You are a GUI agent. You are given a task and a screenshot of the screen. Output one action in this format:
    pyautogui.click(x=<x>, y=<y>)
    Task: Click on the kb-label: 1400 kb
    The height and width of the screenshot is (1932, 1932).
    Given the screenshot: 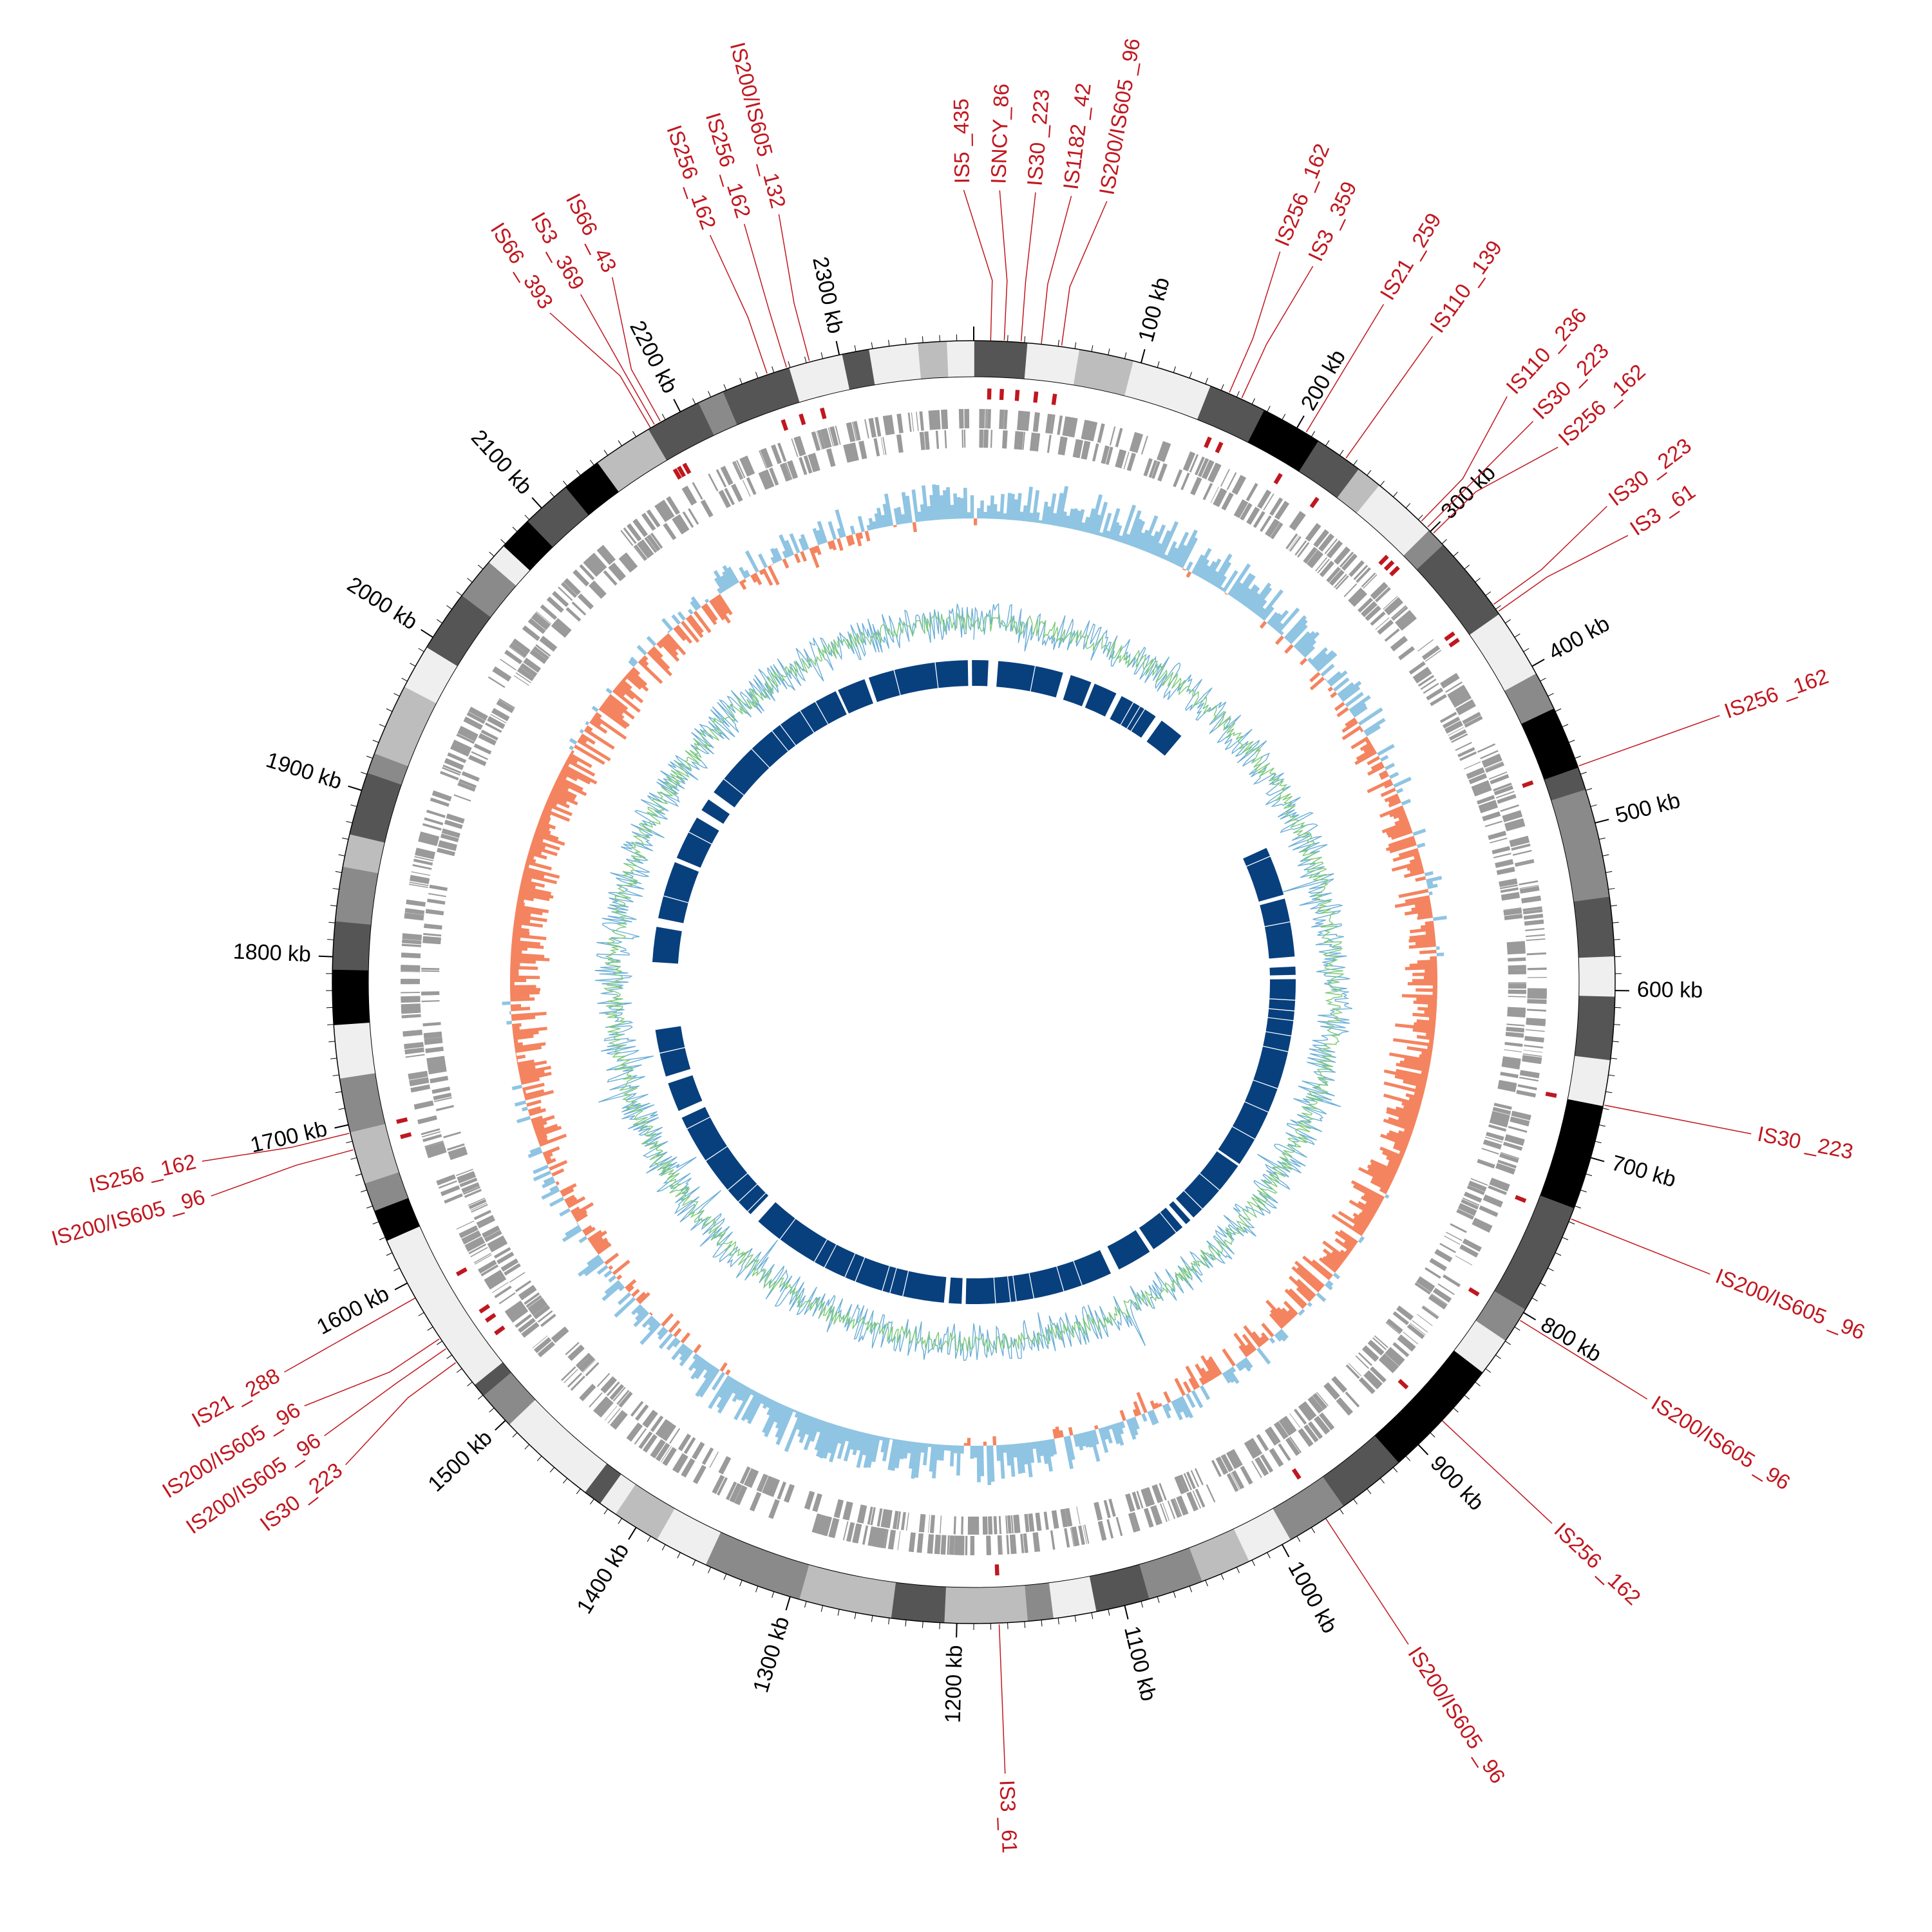 What is the action you would take?
    pyautogui.click(x=603, y=1578)
    